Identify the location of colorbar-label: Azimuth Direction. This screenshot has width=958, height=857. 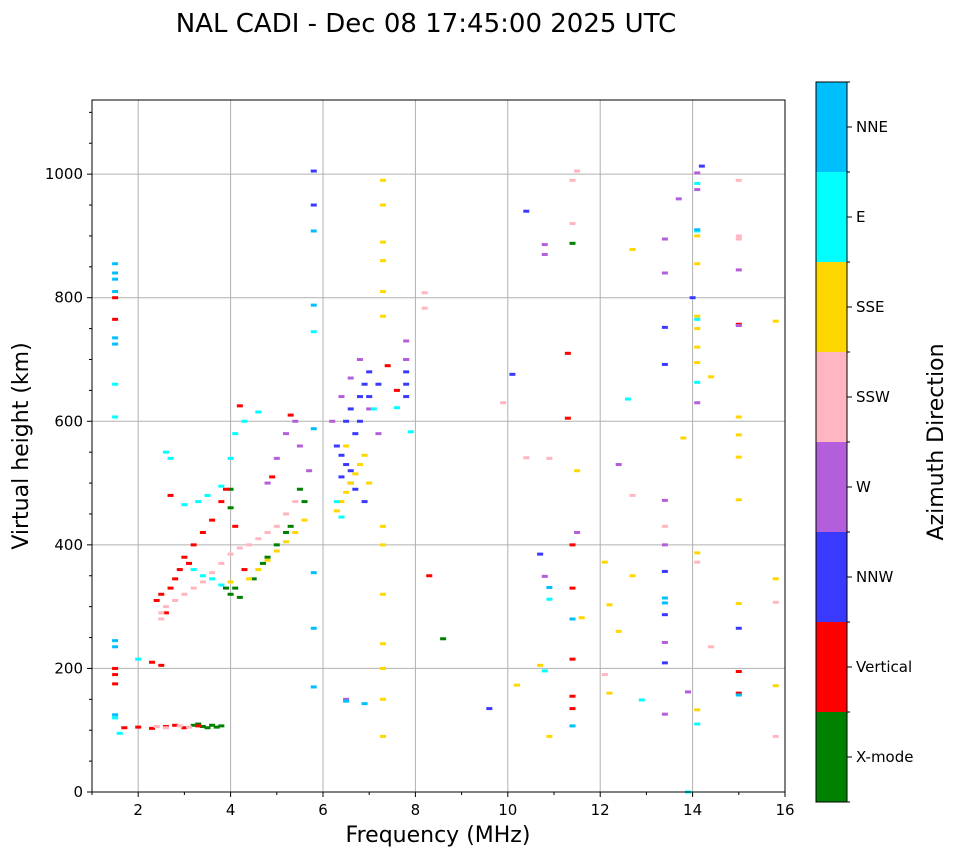
(936, 441).